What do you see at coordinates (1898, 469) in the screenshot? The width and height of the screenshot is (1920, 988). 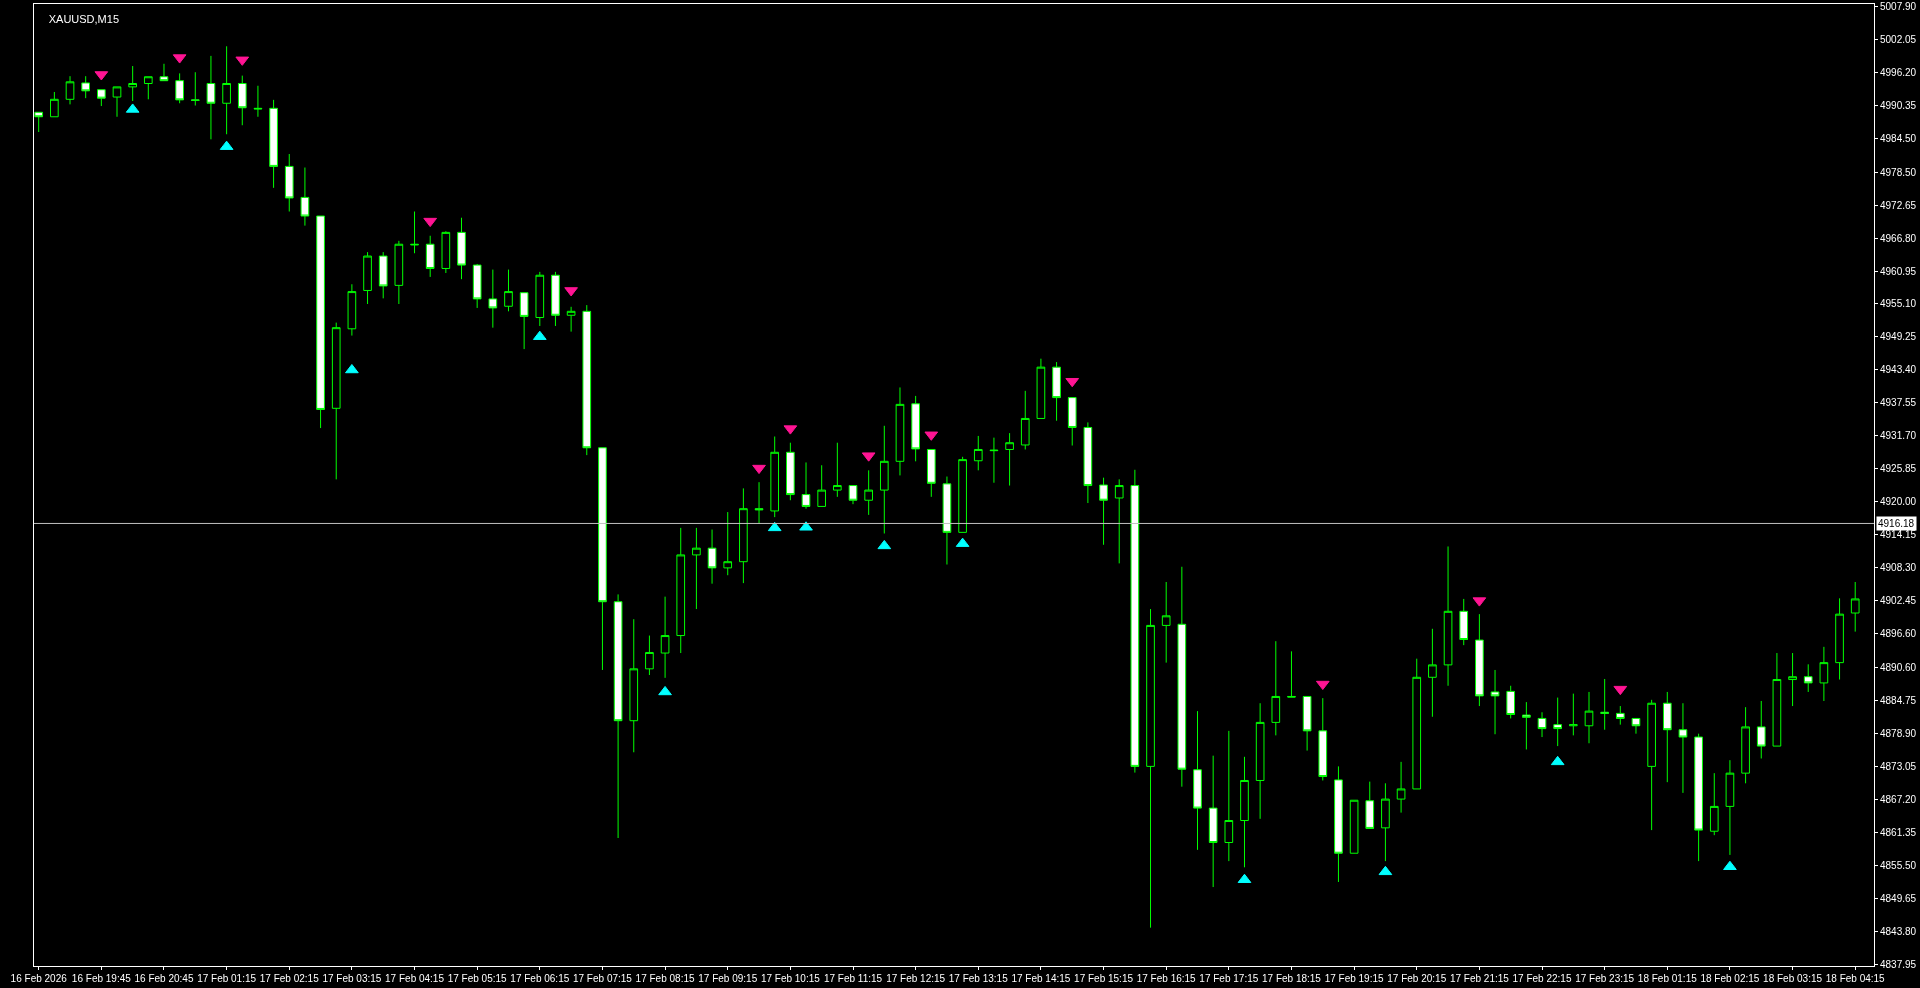 I see `y-tick-label: 4925.85` at bounding box center [1898, 469].